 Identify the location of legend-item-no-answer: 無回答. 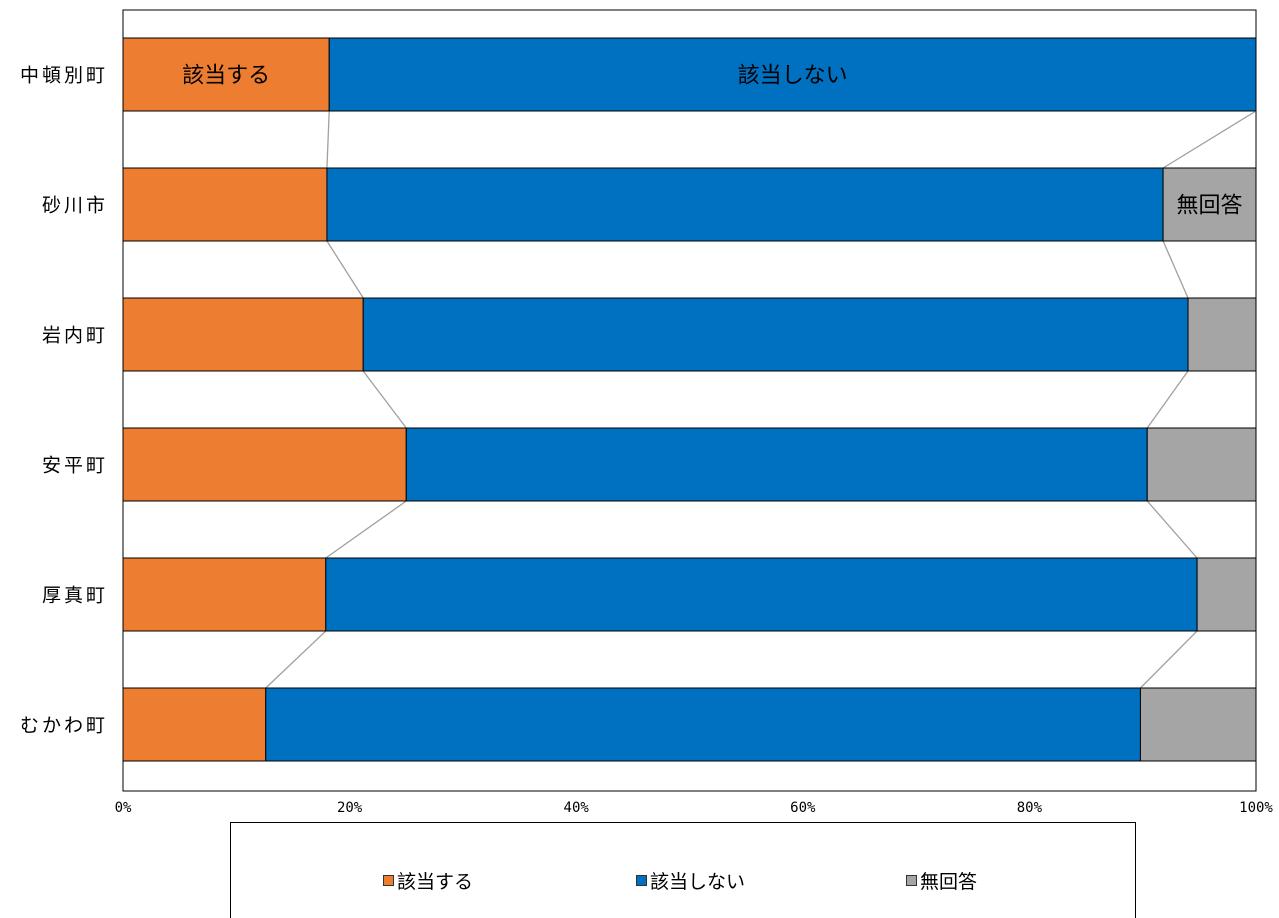
(941, 880).